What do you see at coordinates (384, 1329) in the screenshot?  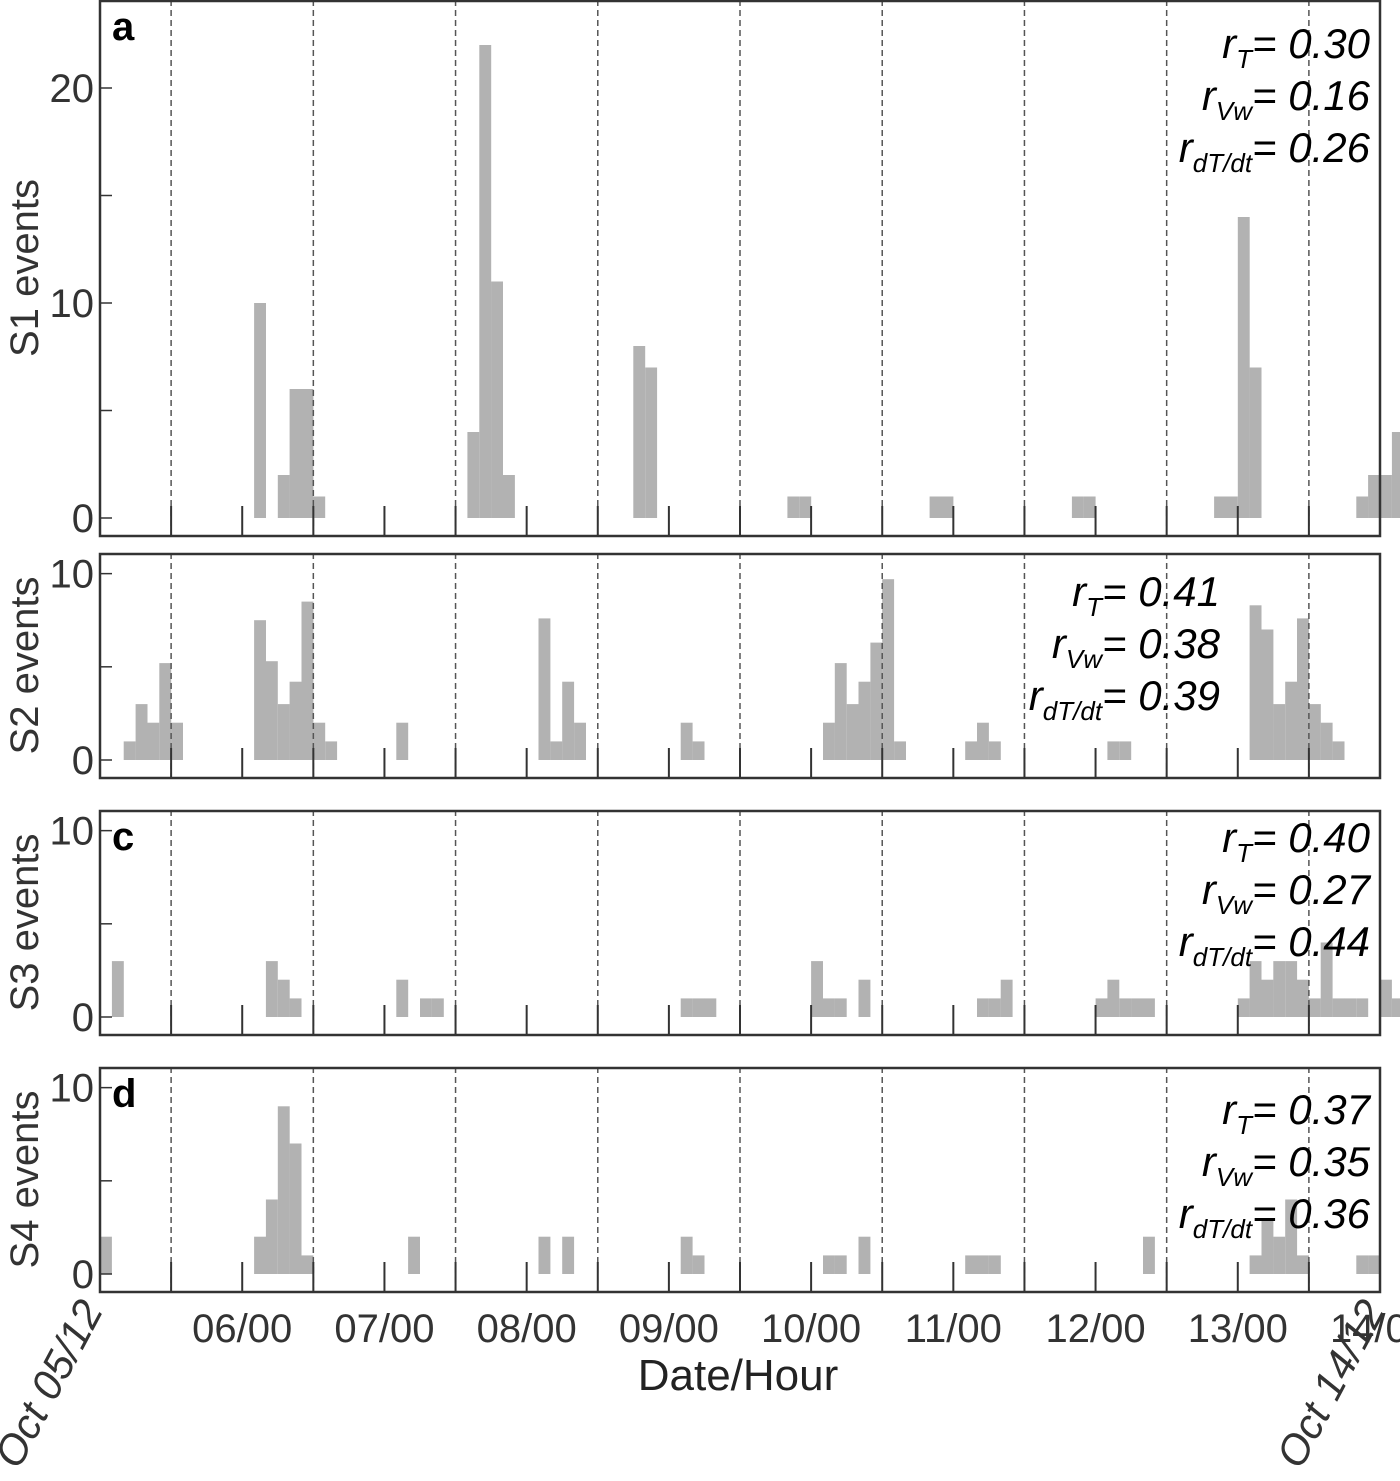 I see `x-tick-label: 07/00` at bounding box center [384, 1329].